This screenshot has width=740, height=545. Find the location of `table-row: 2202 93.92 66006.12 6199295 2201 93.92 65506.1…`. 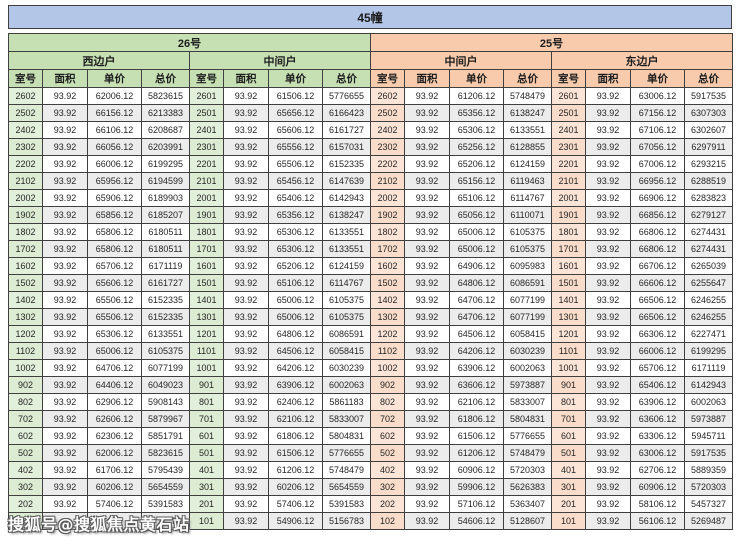

table-row: 2202 93.92 66006.12 6199295 2201 93.92 65506.1… is located at coordinates (370, 164).